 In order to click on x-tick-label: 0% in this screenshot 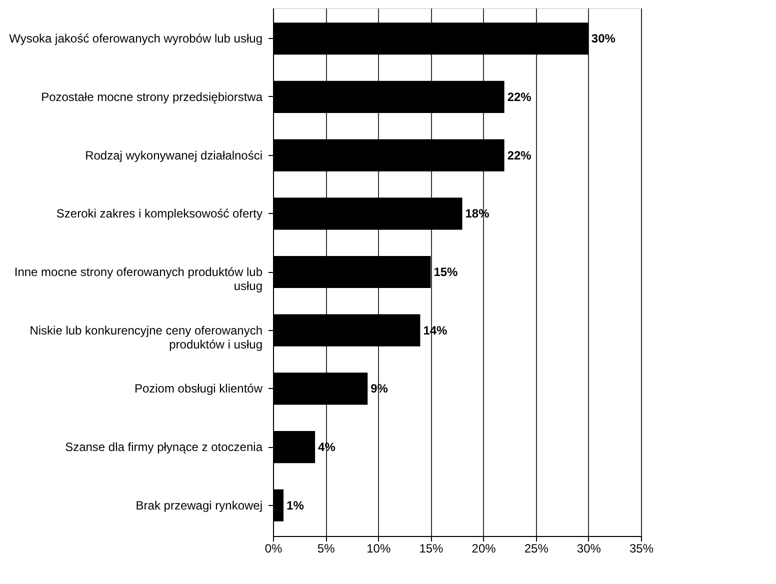, I will do `click(273, 549)`.